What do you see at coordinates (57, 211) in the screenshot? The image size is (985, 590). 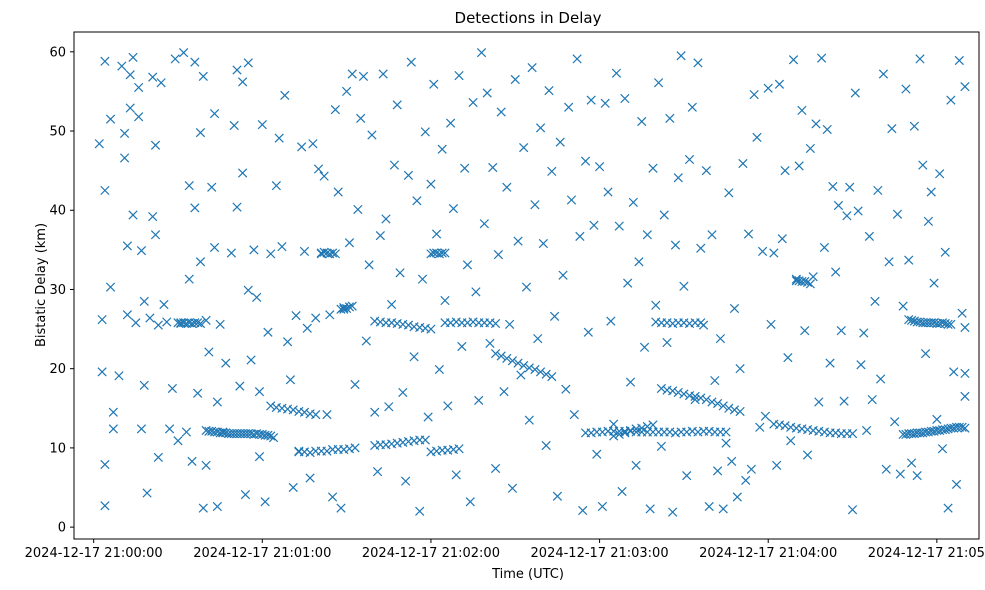 I see `y-tick-label: 40` at bounding box center [57, 211].